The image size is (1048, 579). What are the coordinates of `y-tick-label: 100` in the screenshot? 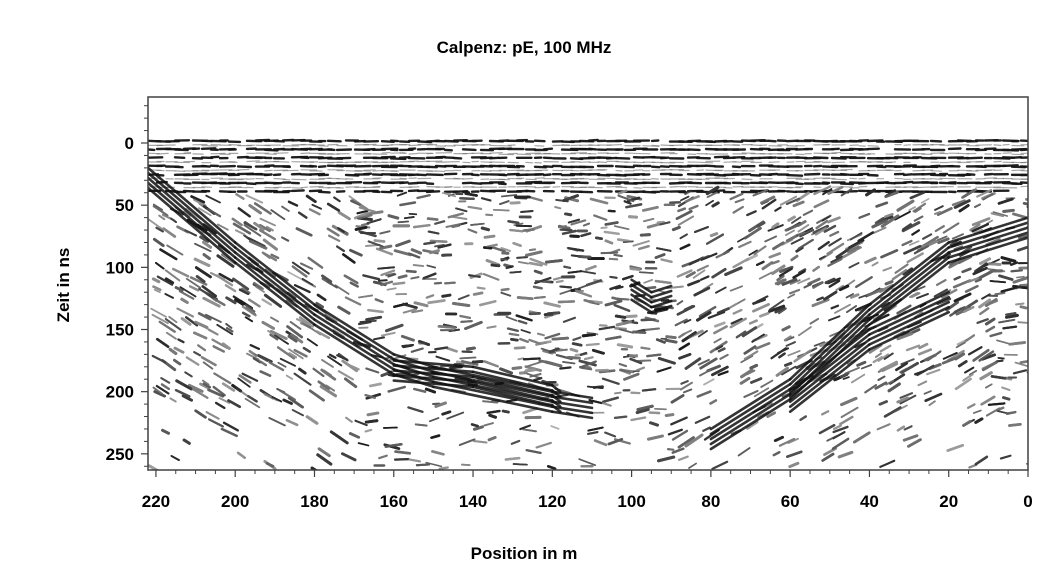 It's located at (120, 267).